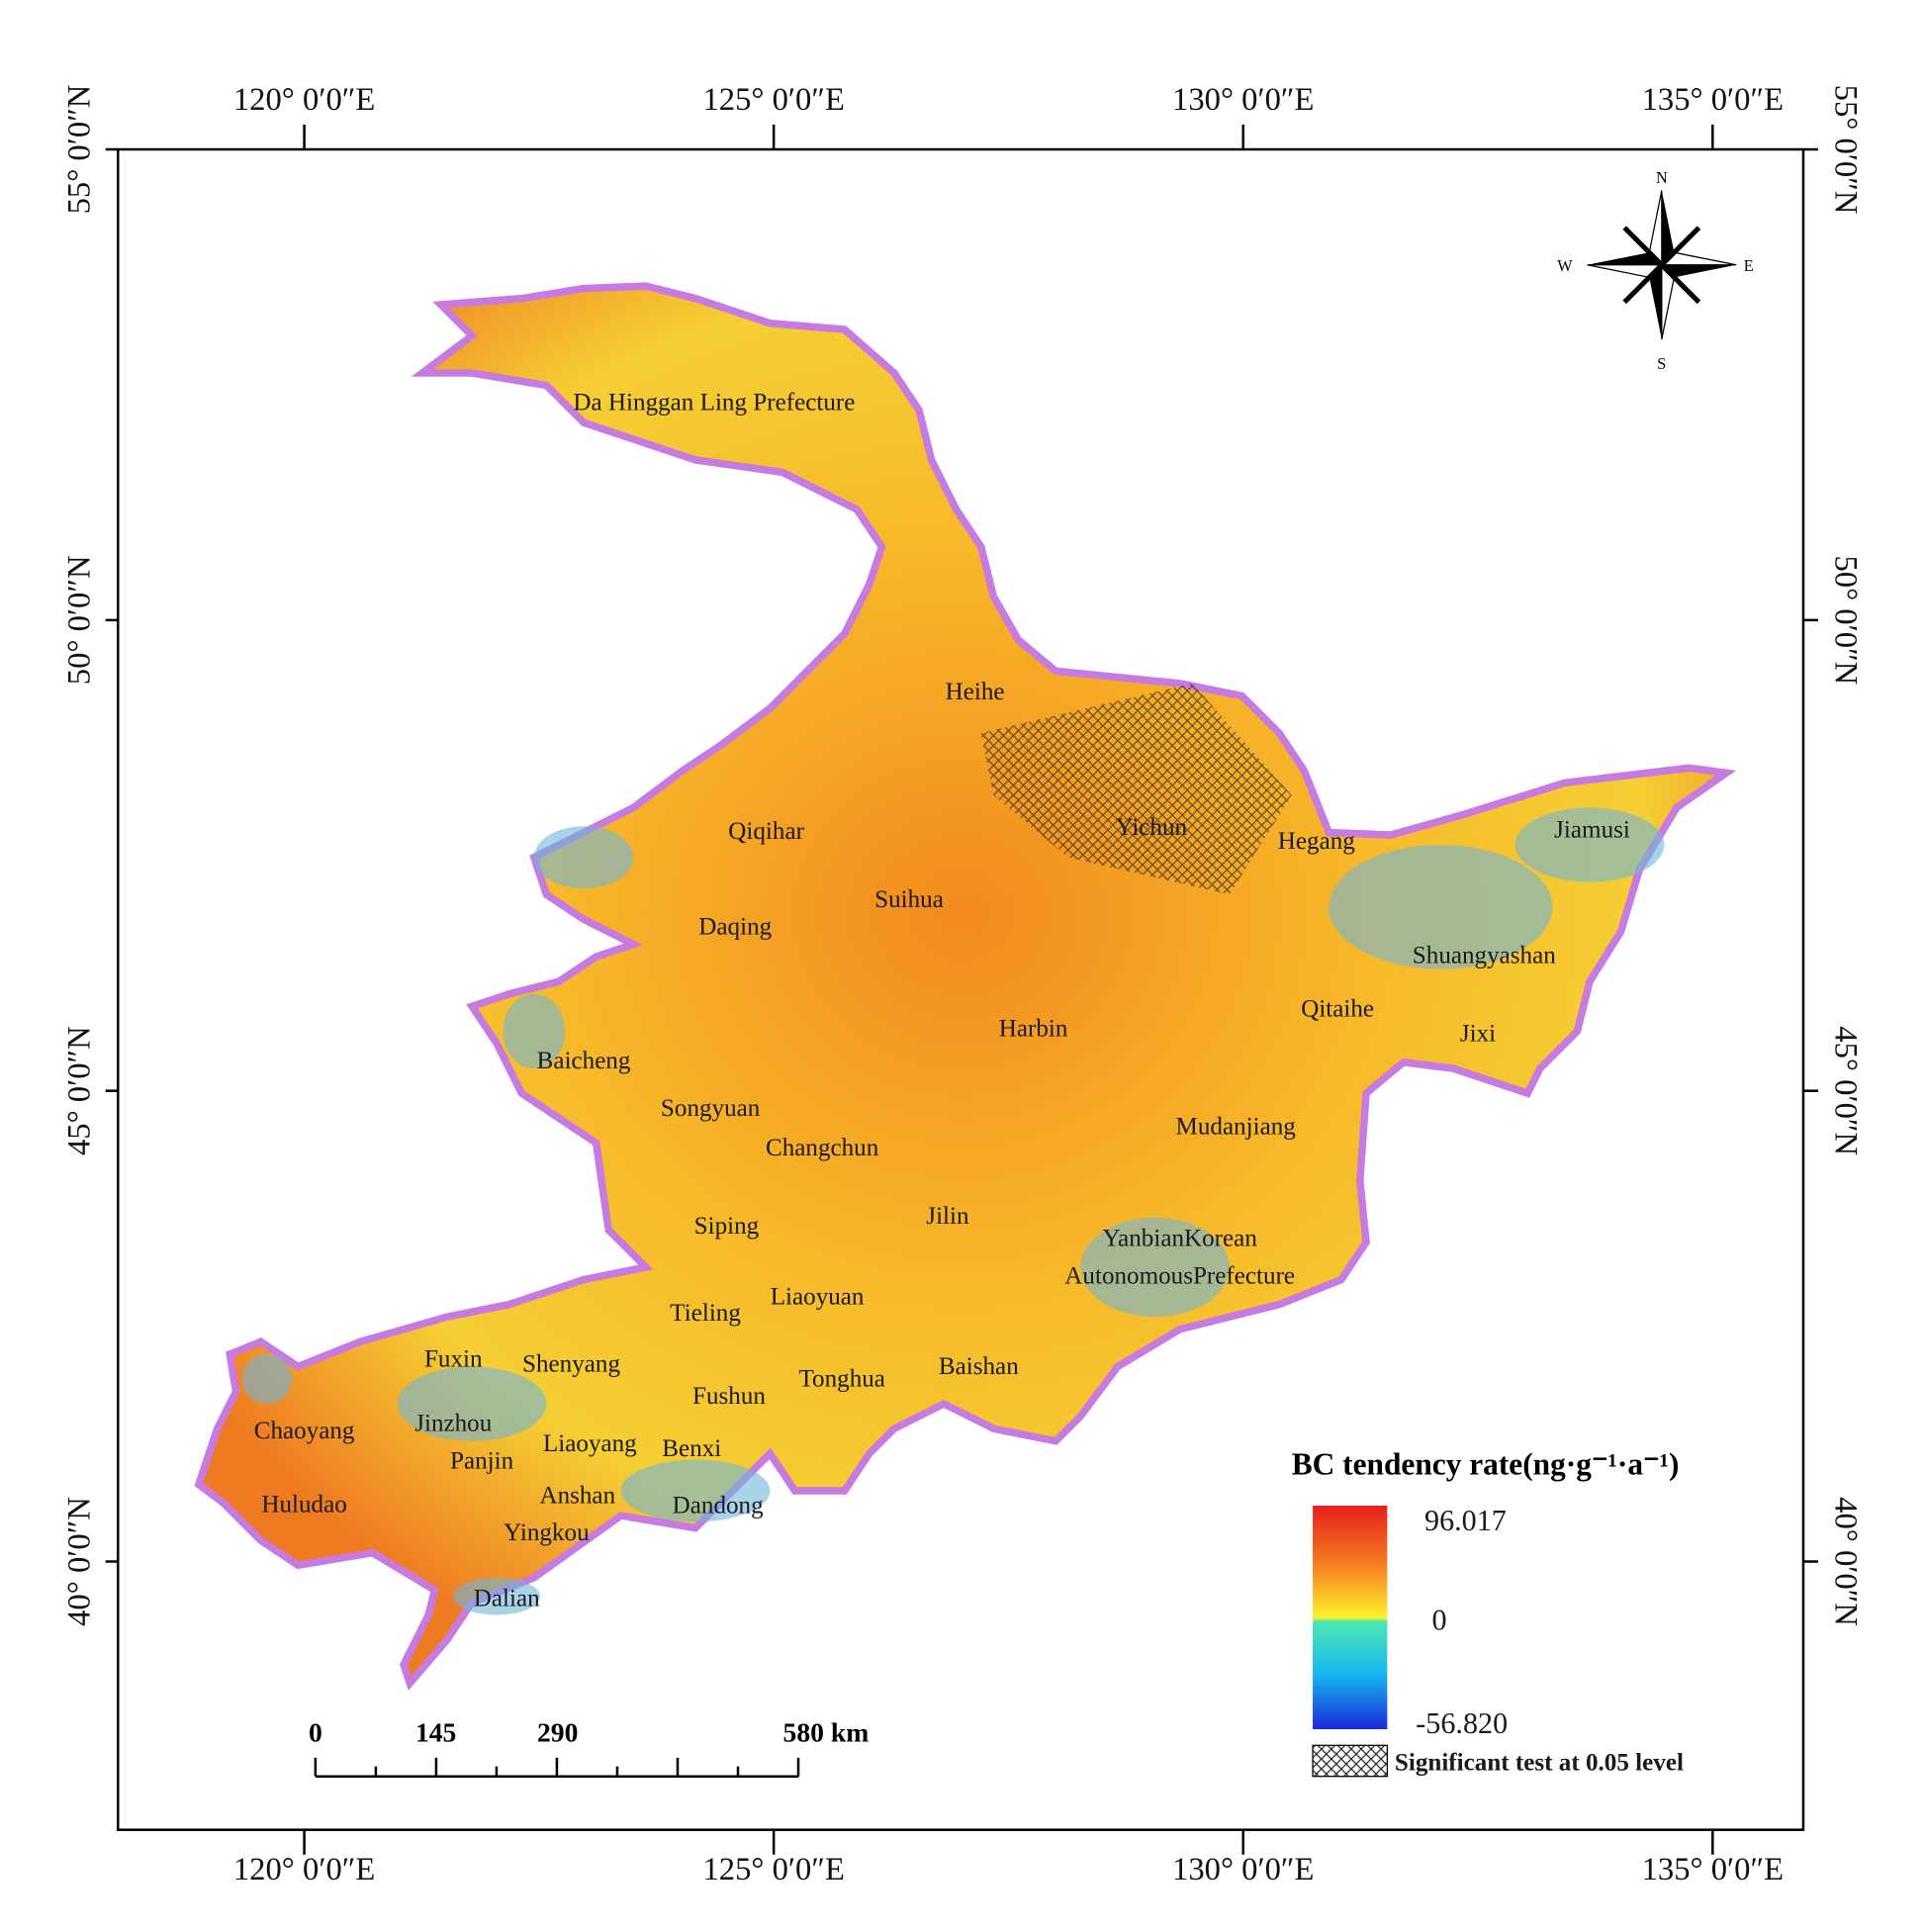 Image resolution: width=1925 pixels, height=1932 pixels. What do you see at coordinates (1337, 1008) in the screenshot?
I see `place-label: Qitaihe` at bounding box center [1337, 1008].